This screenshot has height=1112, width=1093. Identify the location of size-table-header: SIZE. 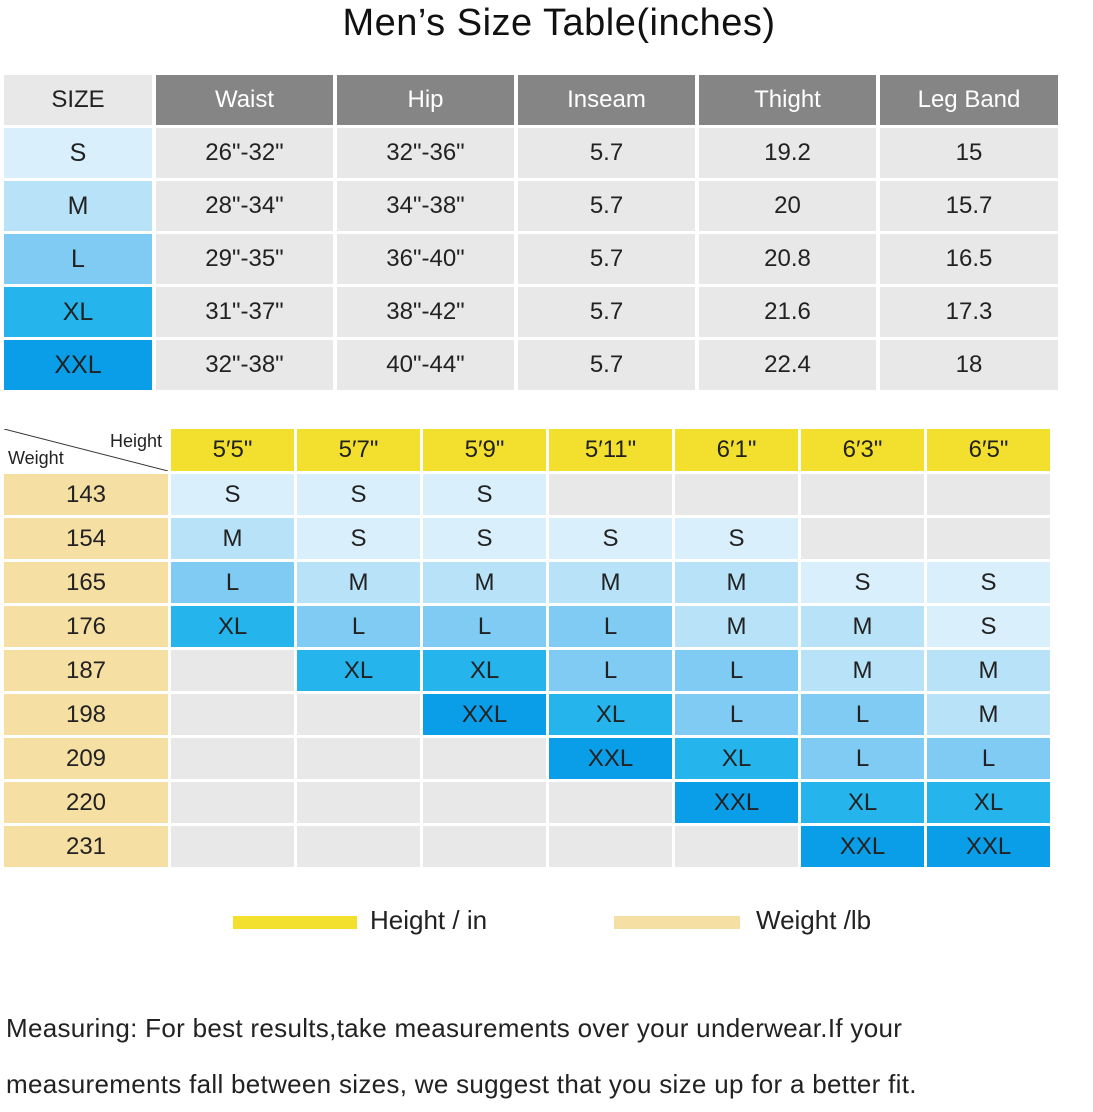
(78, 100).